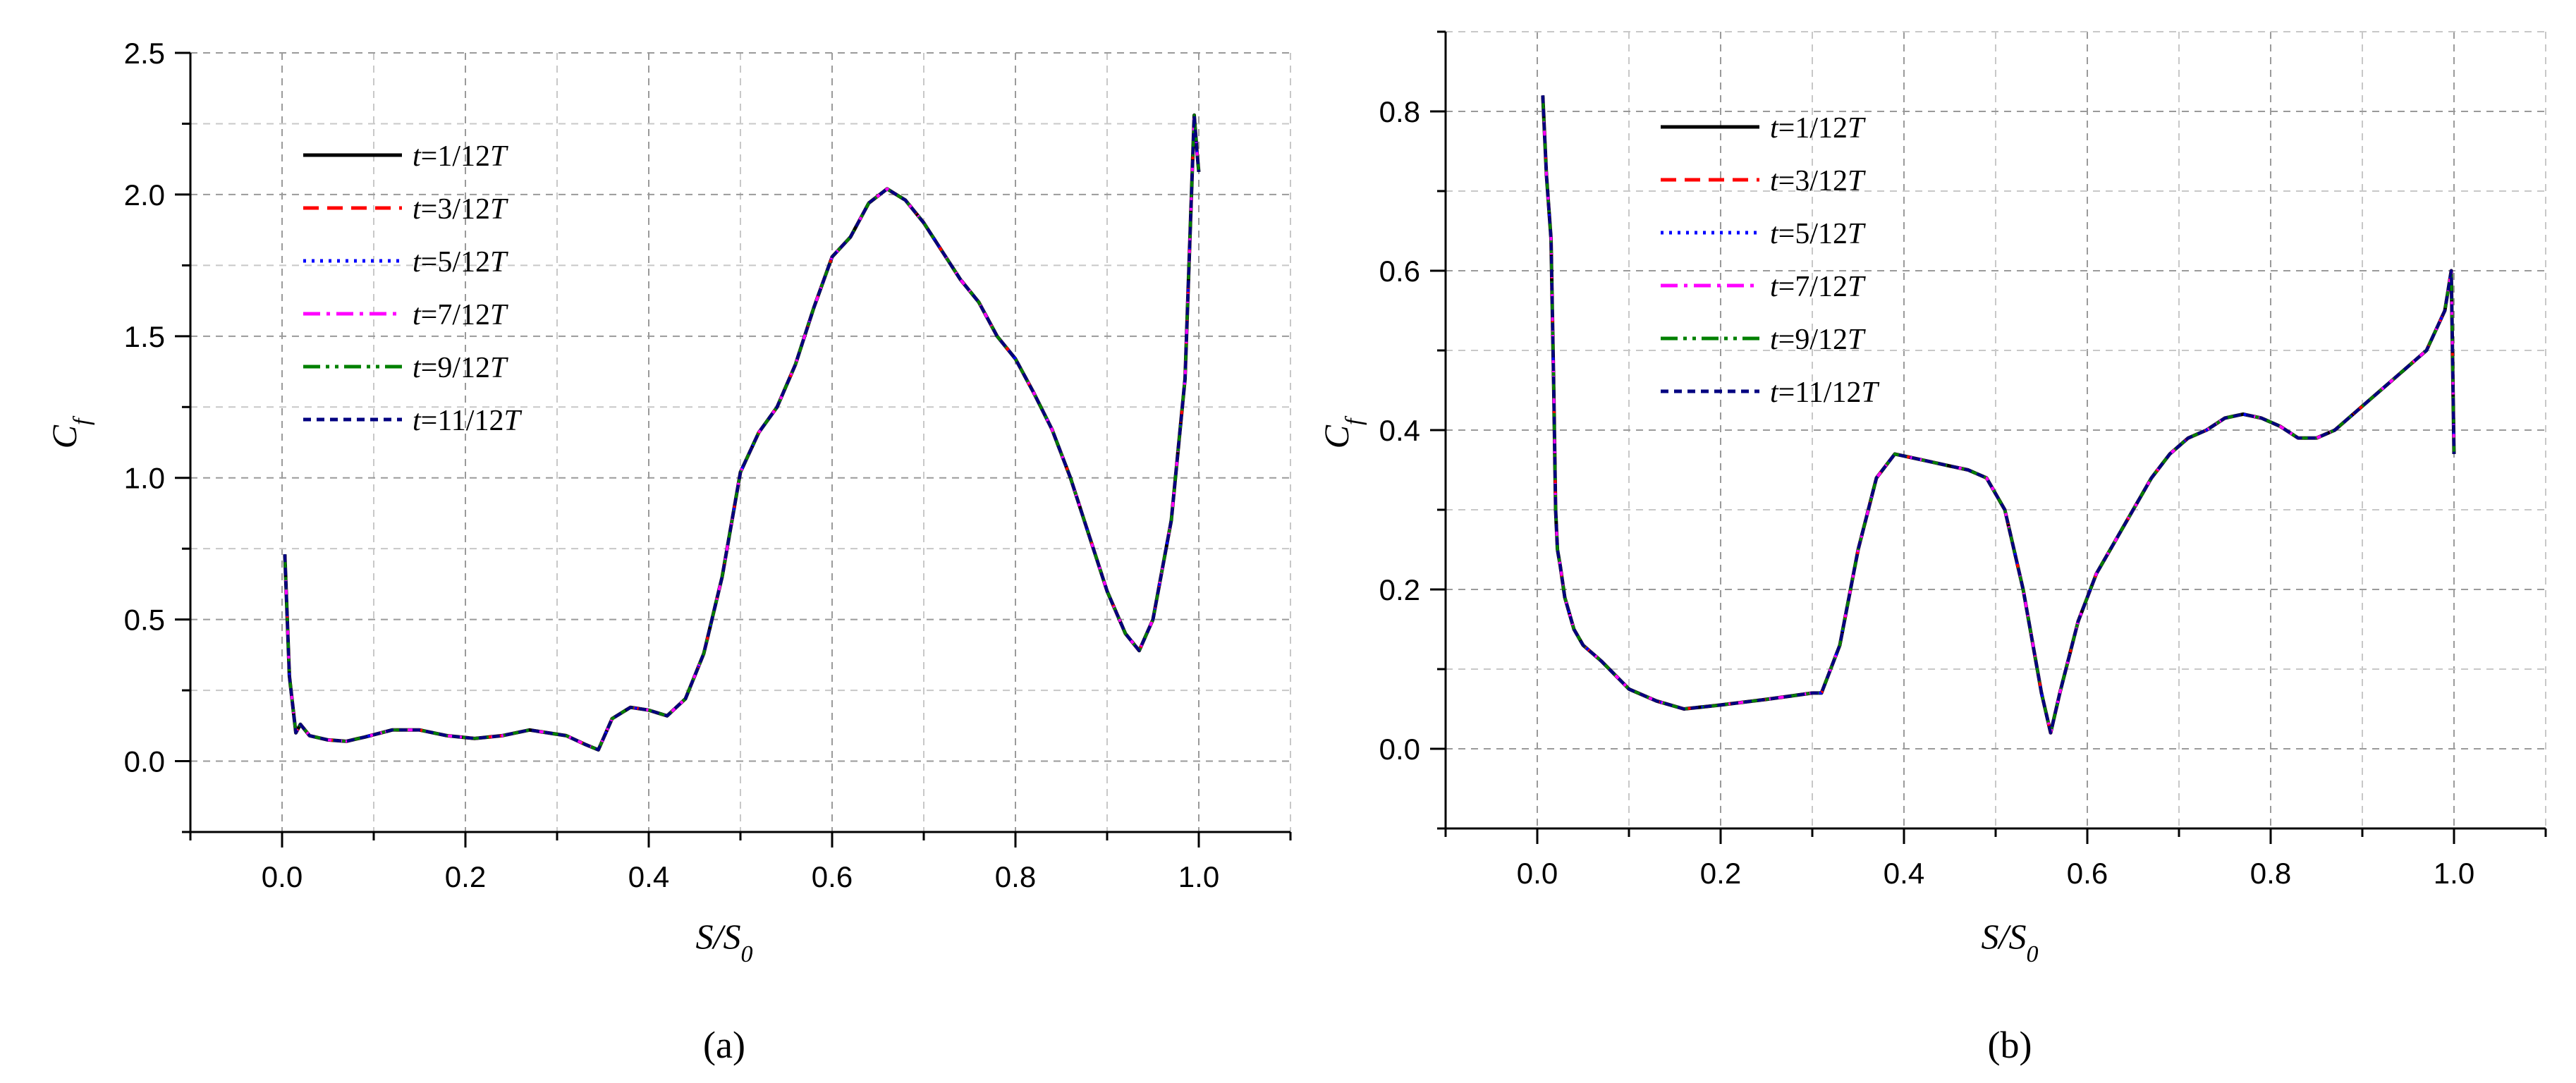  I want to click on x-axis-label-a: S/S0, so click(724, 942).